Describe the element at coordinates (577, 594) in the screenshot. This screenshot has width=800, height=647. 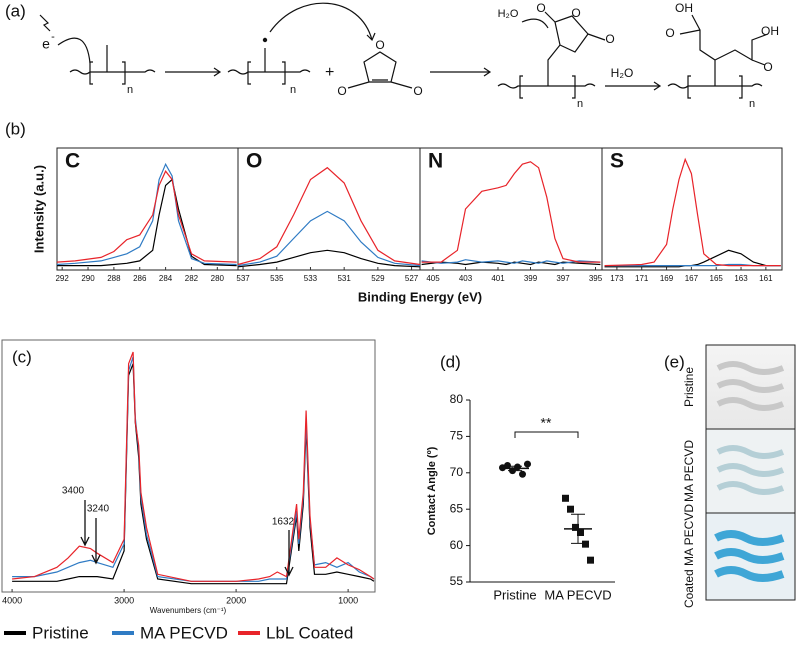
I see `x-tick-label: MA PECVD` at that location.